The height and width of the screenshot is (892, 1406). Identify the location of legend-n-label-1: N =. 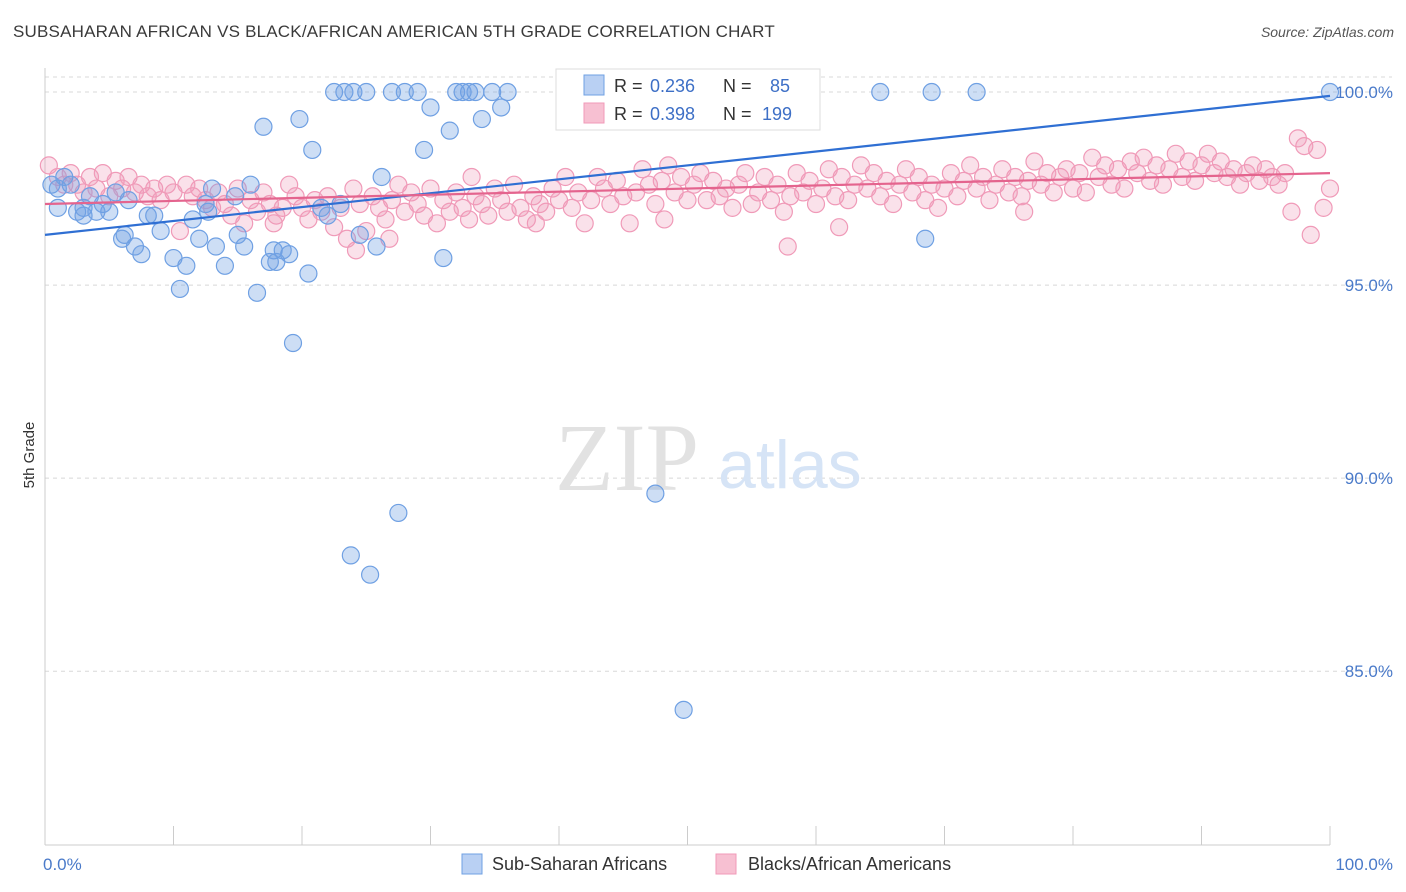
(737, 86).